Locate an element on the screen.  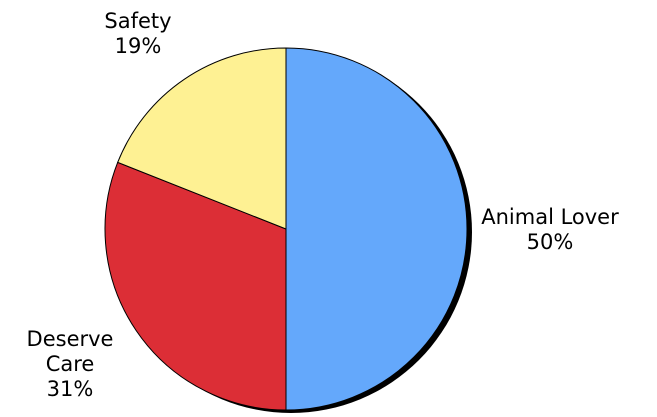
slice-label-animal-lover: Animal Lover 50% is located at coordinates (550, 229).